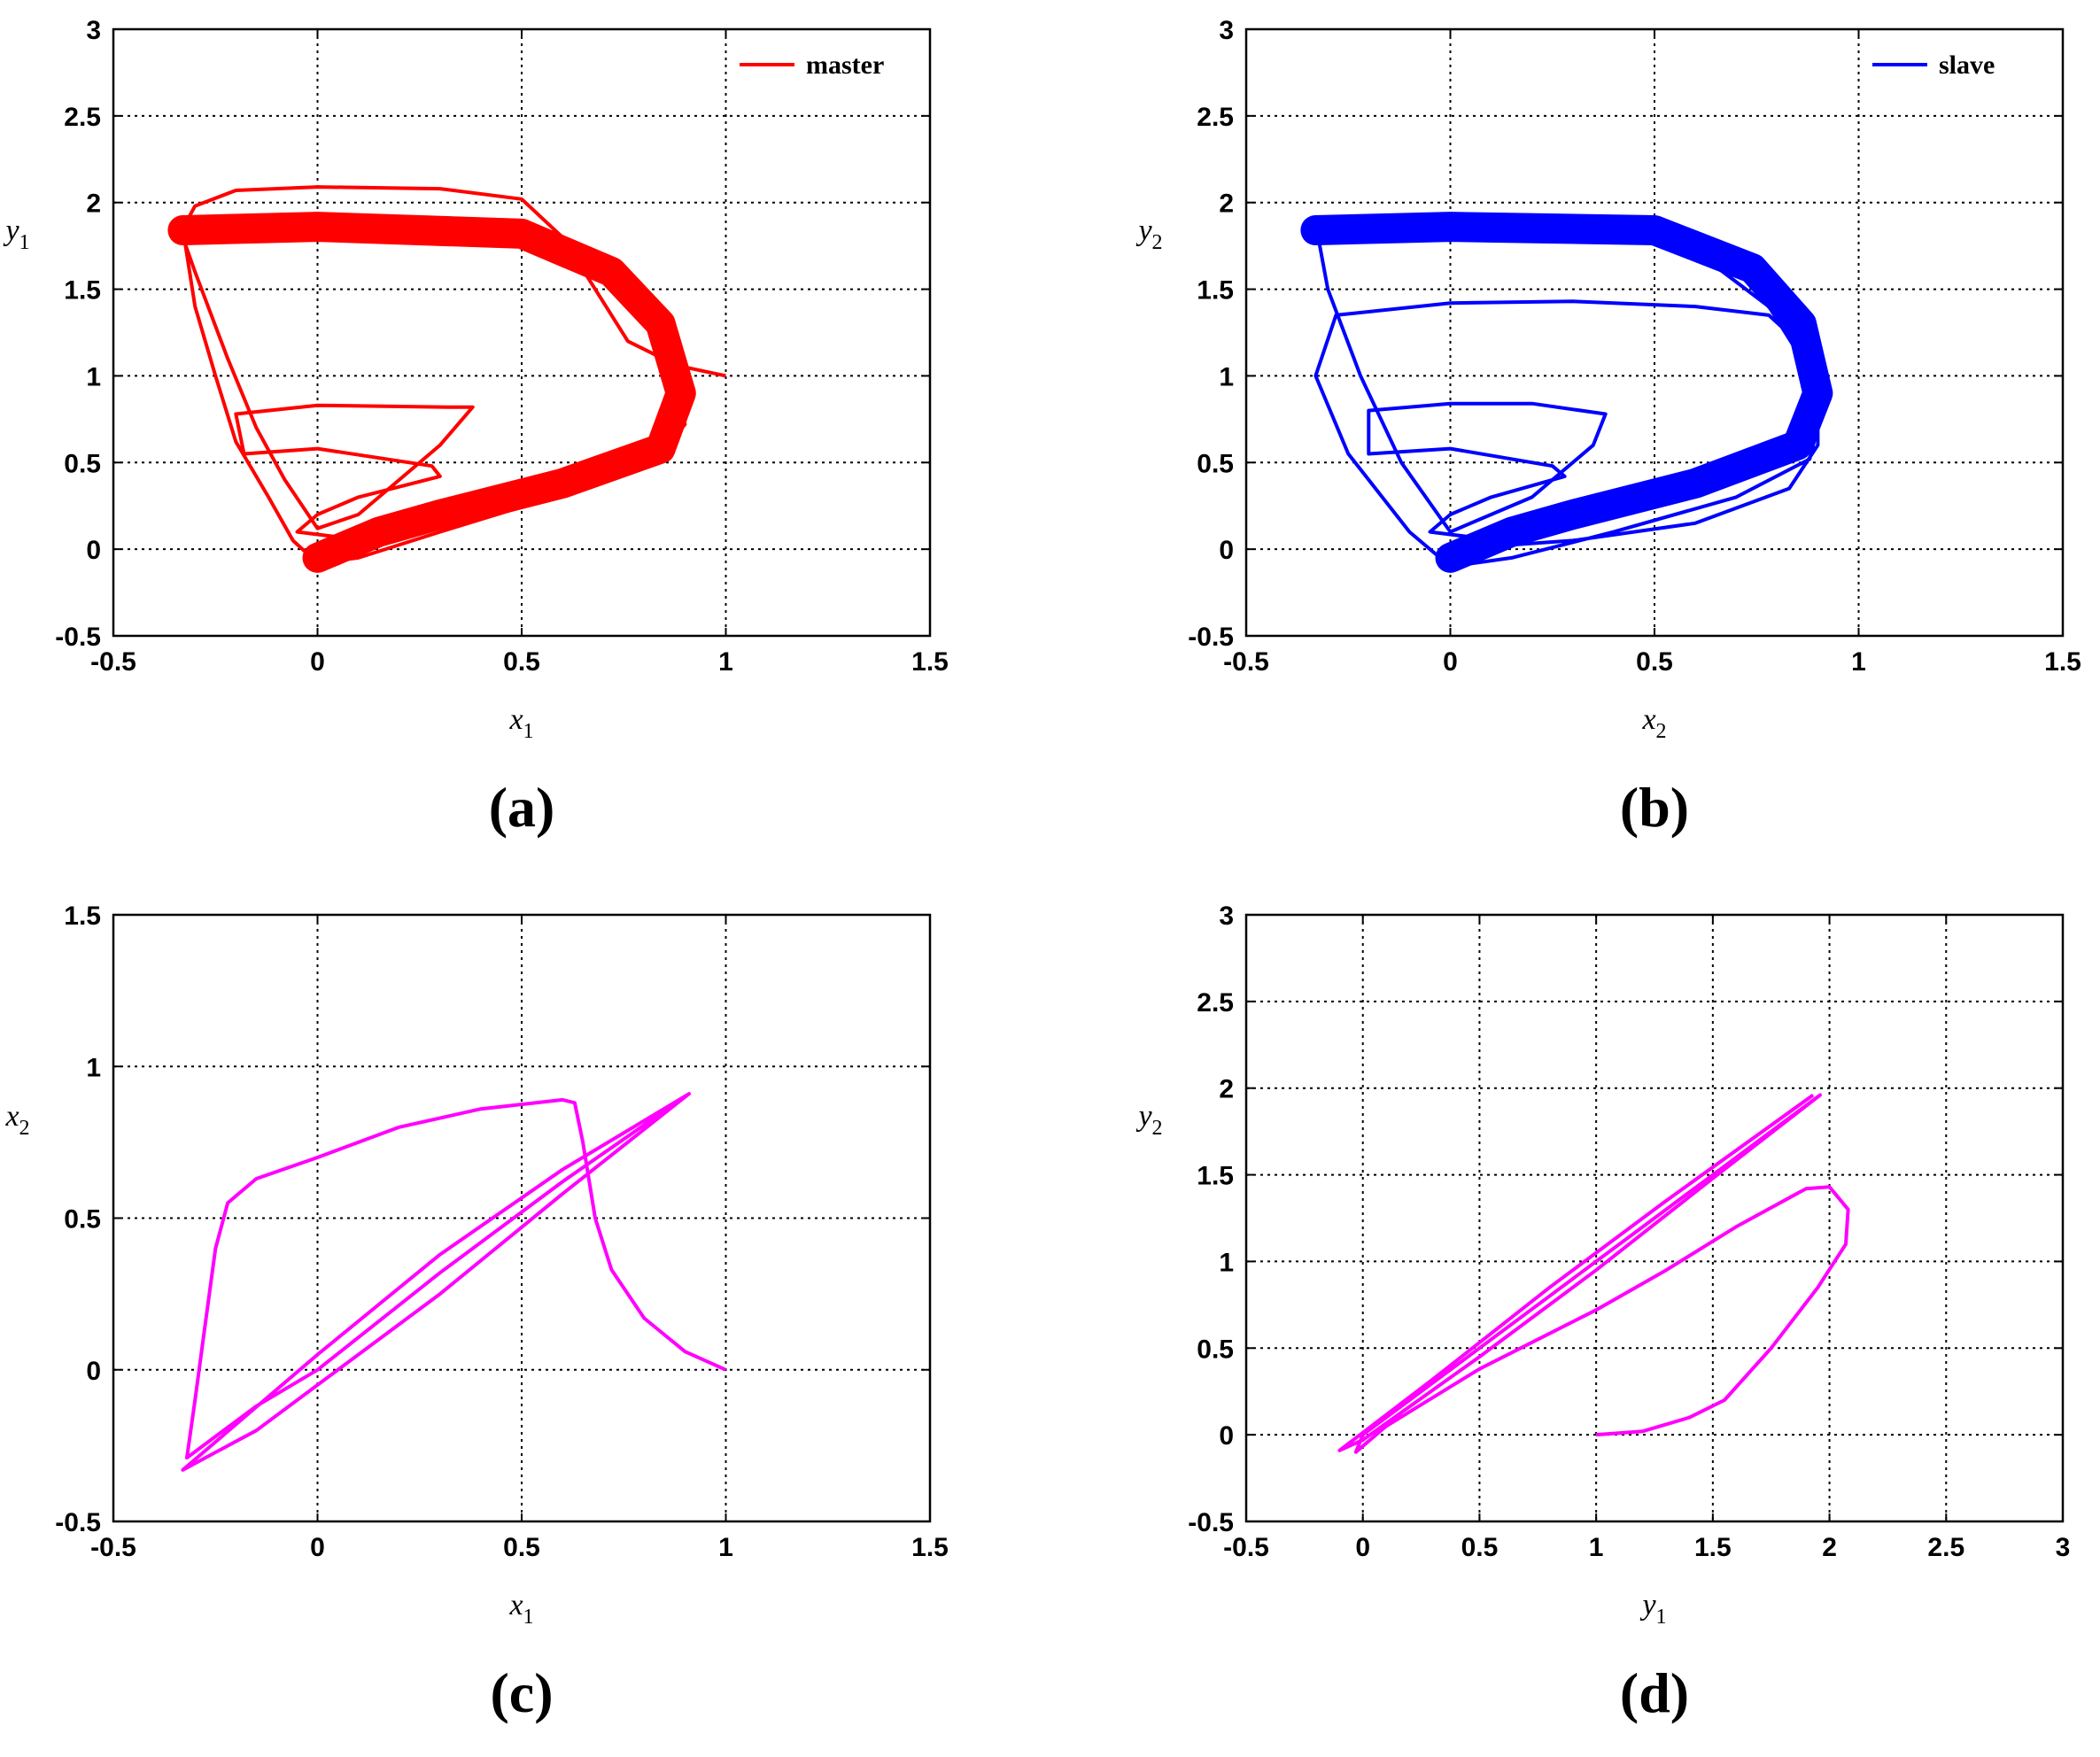 Image resolution: width=2100 pixels, height=1757 pixels. What do you see at coordinates (1967, 65) in the screenshot?
I see `legend-label: slave` at bounding box center [1967, 65].